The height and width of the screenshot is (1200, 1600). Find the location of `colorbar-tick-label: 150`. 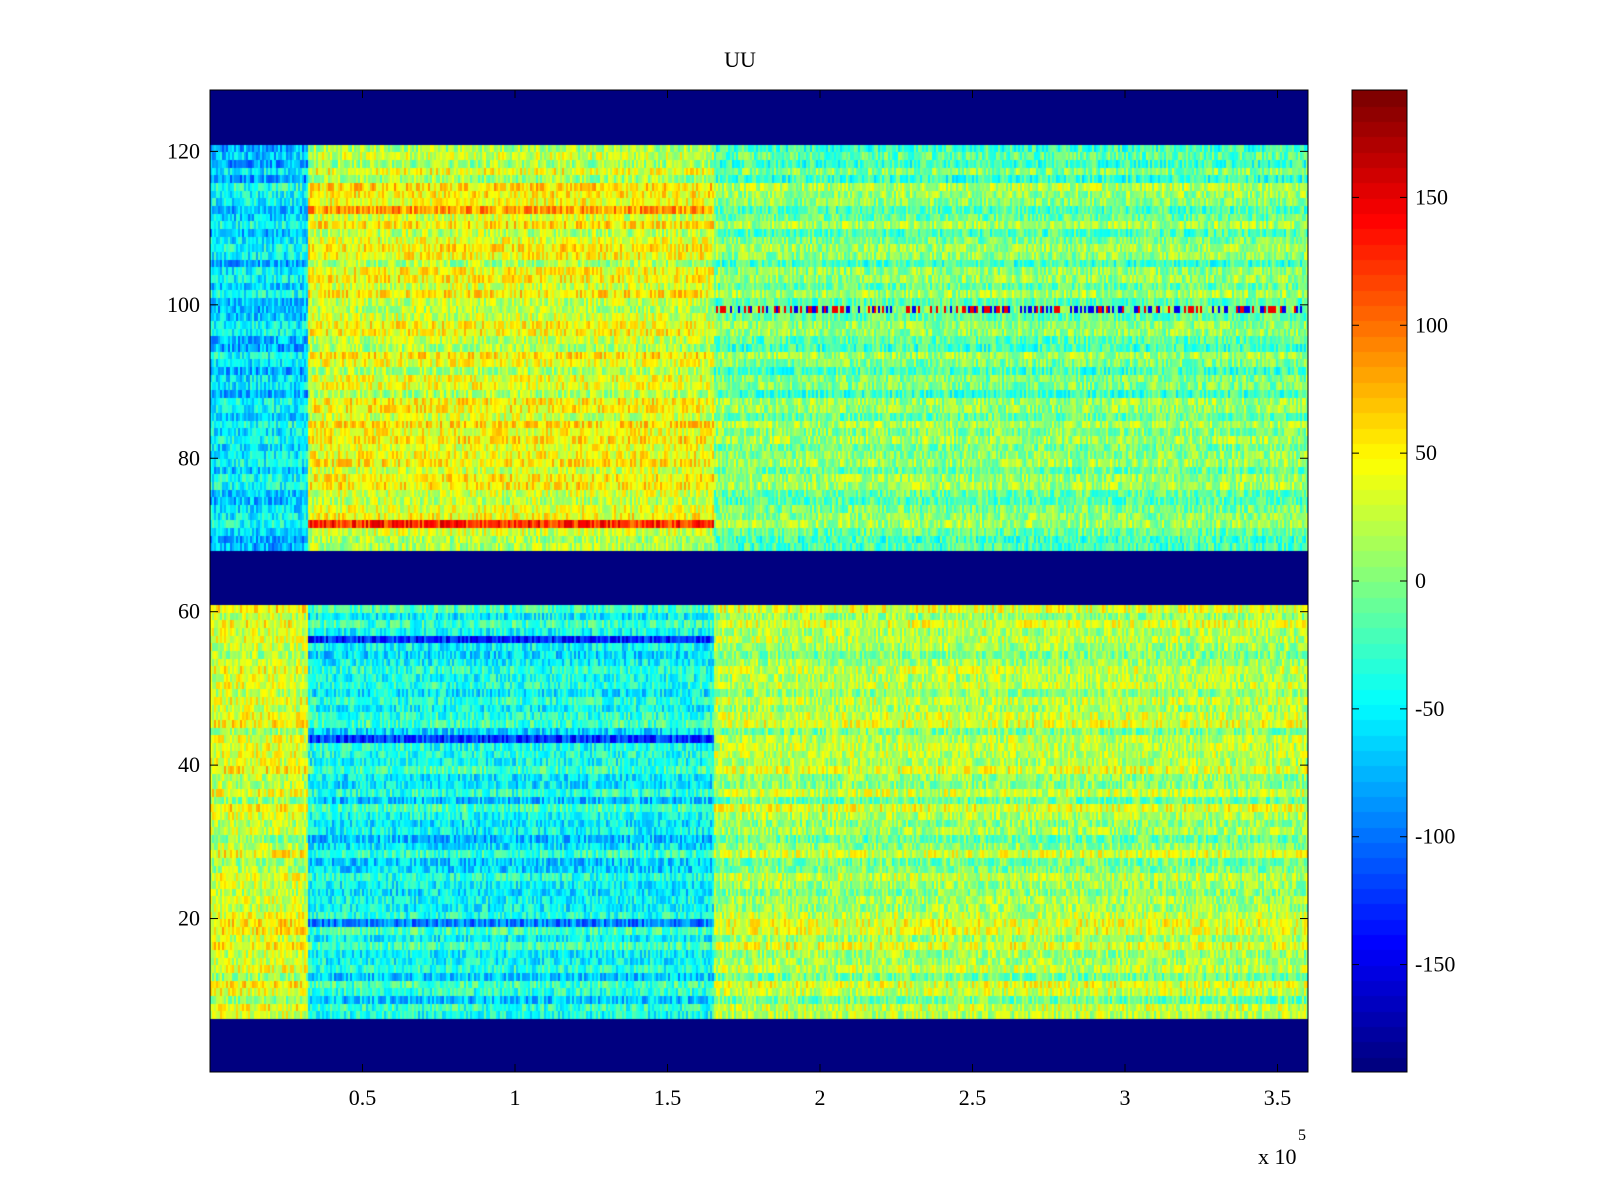

colorbar-tick-label: 150 is located at coordinates (1431, 196).